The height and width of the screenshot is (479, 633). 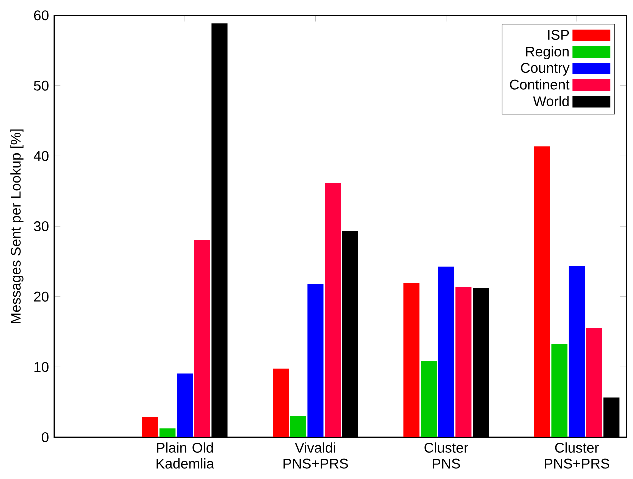 I want to click on y-tick-label: 0, so click(x=45, y=437).